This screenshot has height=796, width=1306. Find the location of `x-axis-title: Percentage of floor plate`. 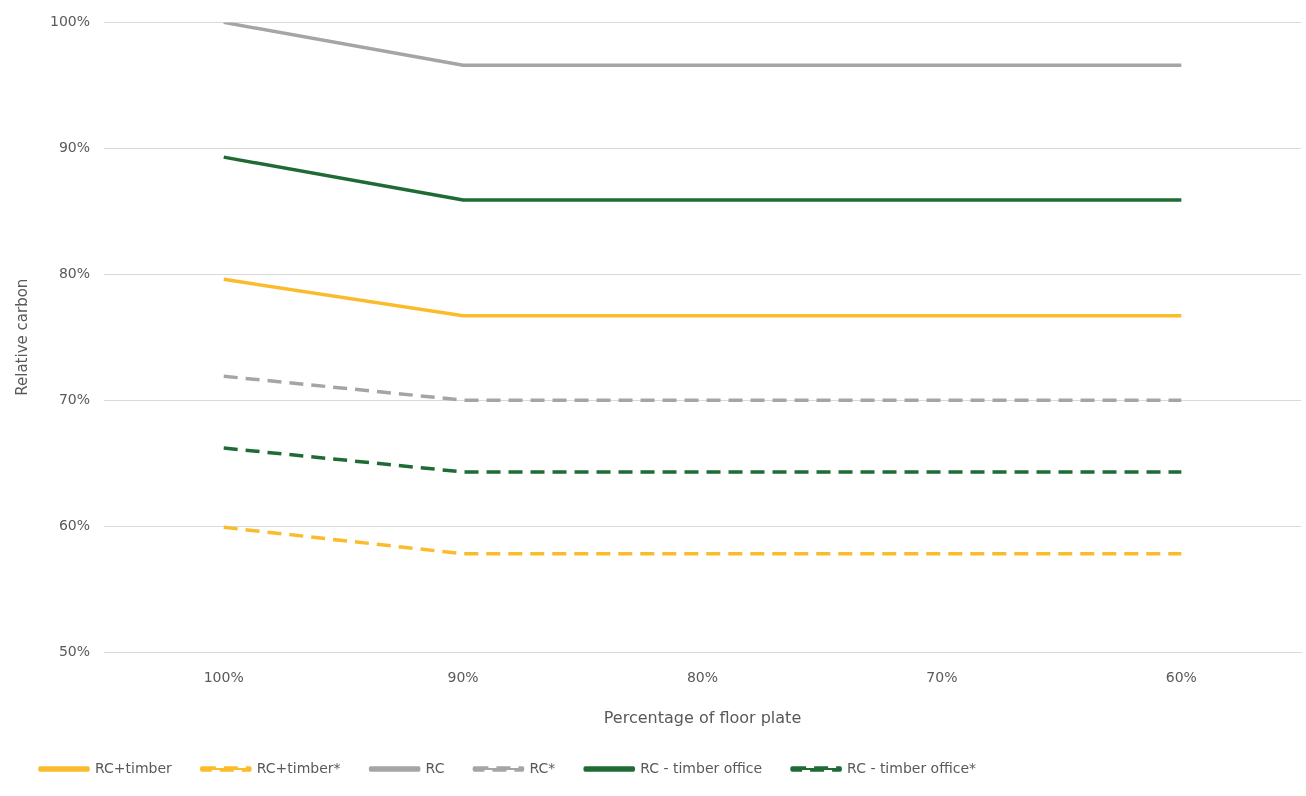

x-axis-title: Percentage of floor plate is located at coordinates (702, 717).